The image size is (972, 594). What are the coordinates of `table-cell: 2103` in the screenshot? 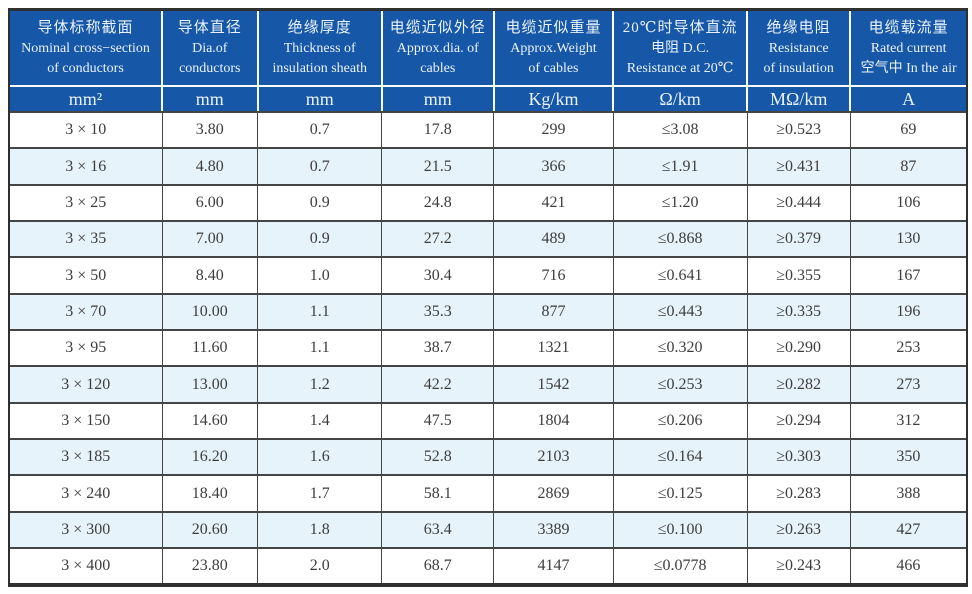 It's located at (553, 457).